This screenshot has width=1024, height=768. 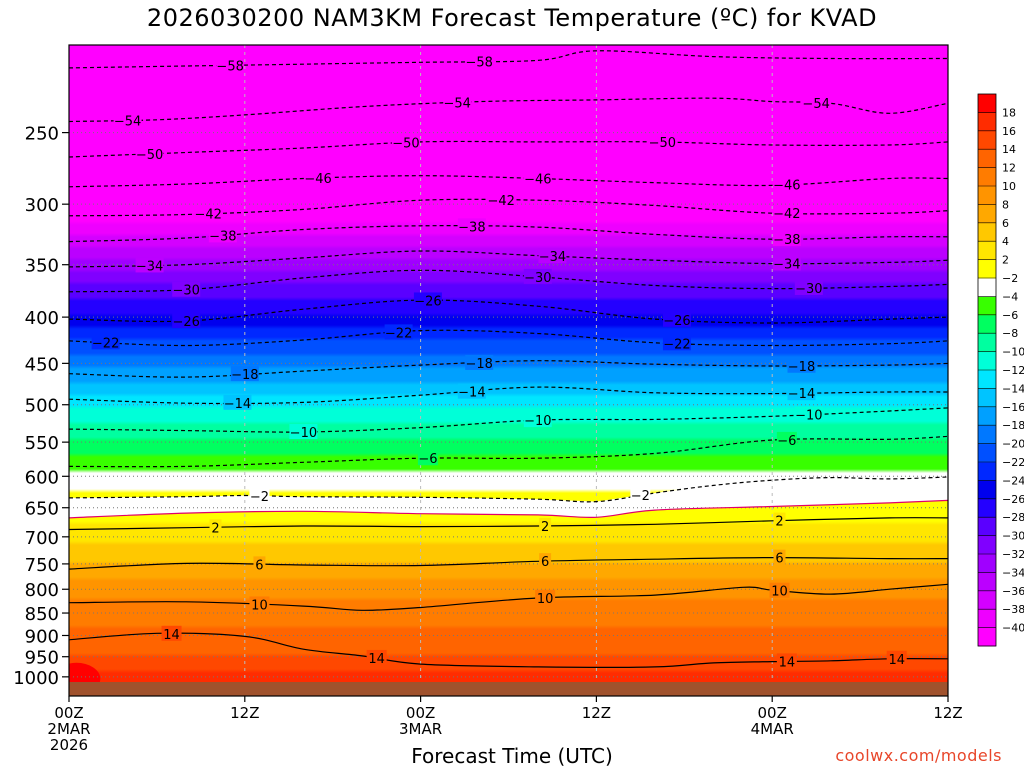 What do you see at coordinates (42, 134) in the screenshot?
I see `y-tick-label: 250` at bounding box center [42, 134].